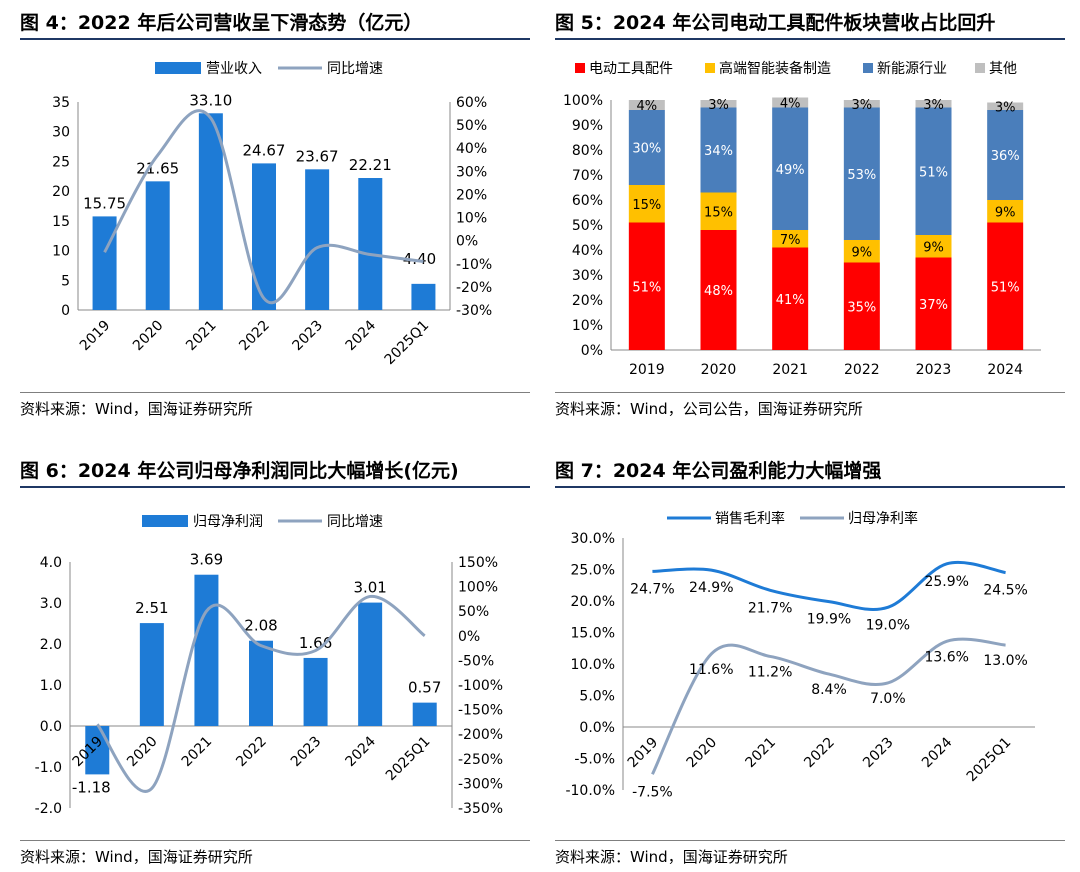  Describe the element at coordinates (61, 103) in the screenshot. I see `y-tick-label: 35` at that location.